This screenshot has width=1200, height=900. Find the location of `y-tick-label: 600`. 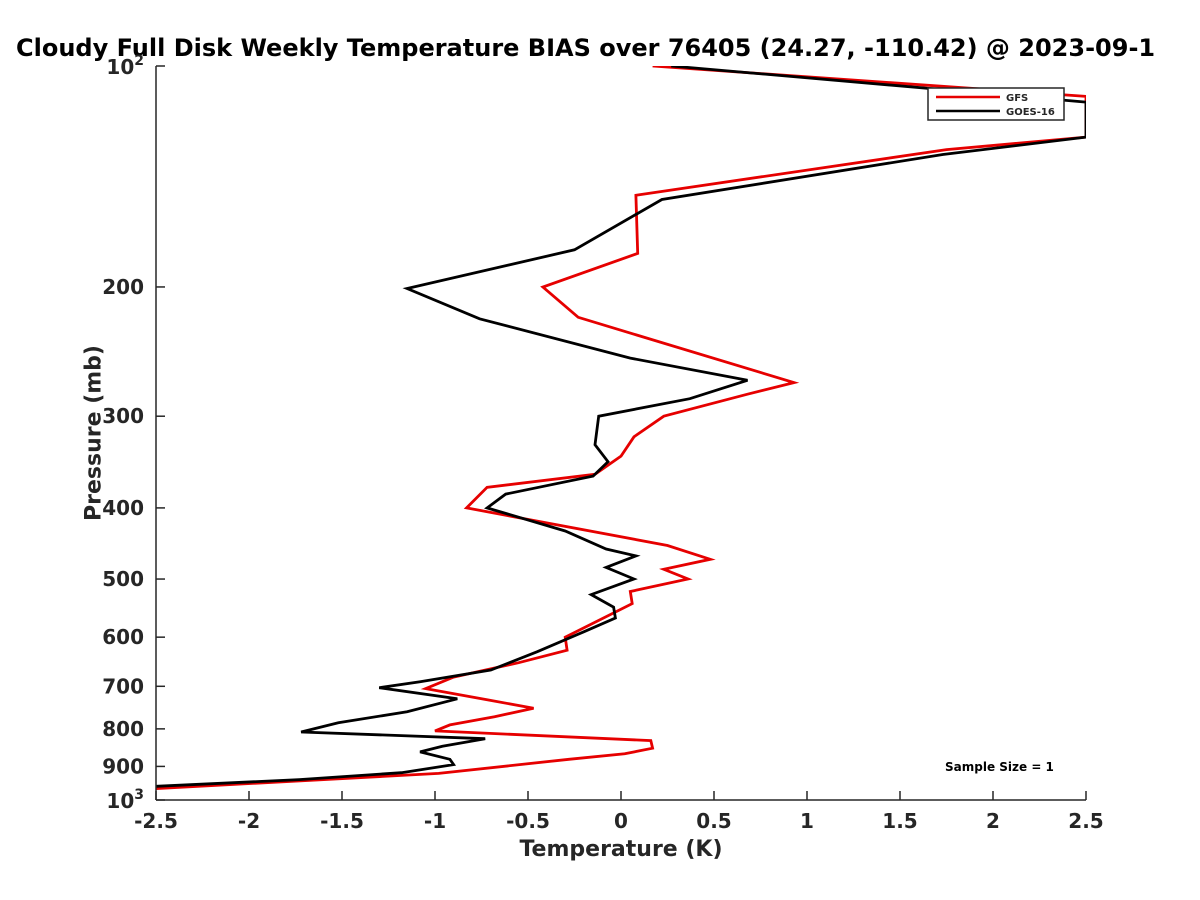

y-tick-label: 600 is located at coordinates (123, 637).